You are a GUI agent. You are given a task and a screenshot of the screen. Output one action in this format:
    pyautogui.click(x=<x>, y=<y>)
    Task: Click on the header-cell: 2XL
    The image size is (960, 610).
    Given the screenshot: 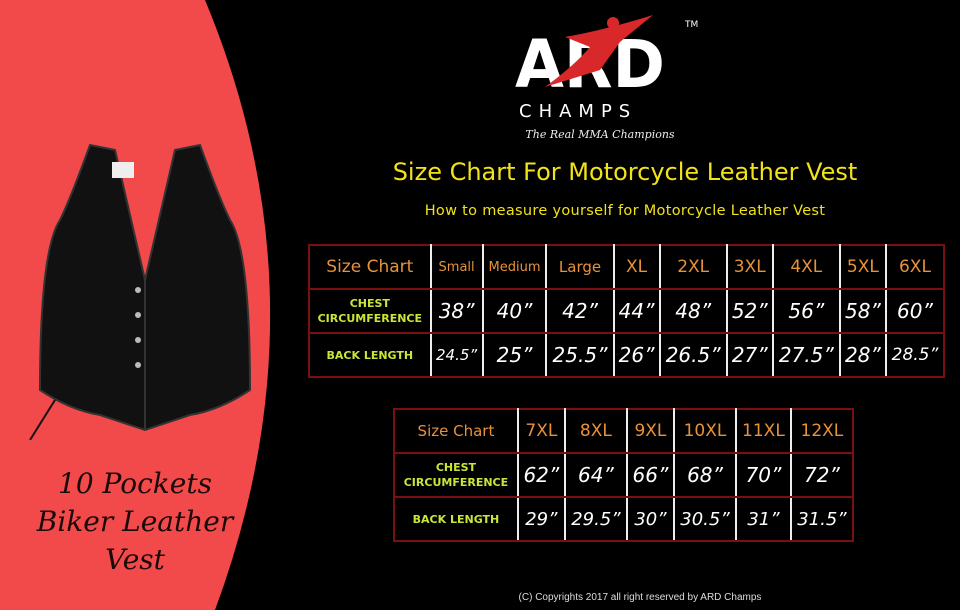 What is the action you would take?
    pyautogui.click(x=693, y=267)
    